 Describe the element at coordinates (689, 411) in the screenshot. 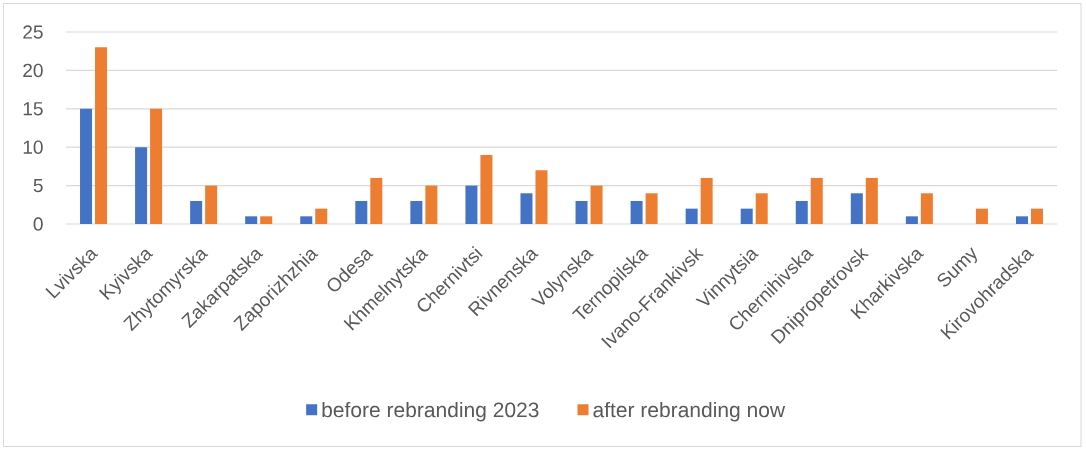

I see `legend-label: after rebranding now` at that location.